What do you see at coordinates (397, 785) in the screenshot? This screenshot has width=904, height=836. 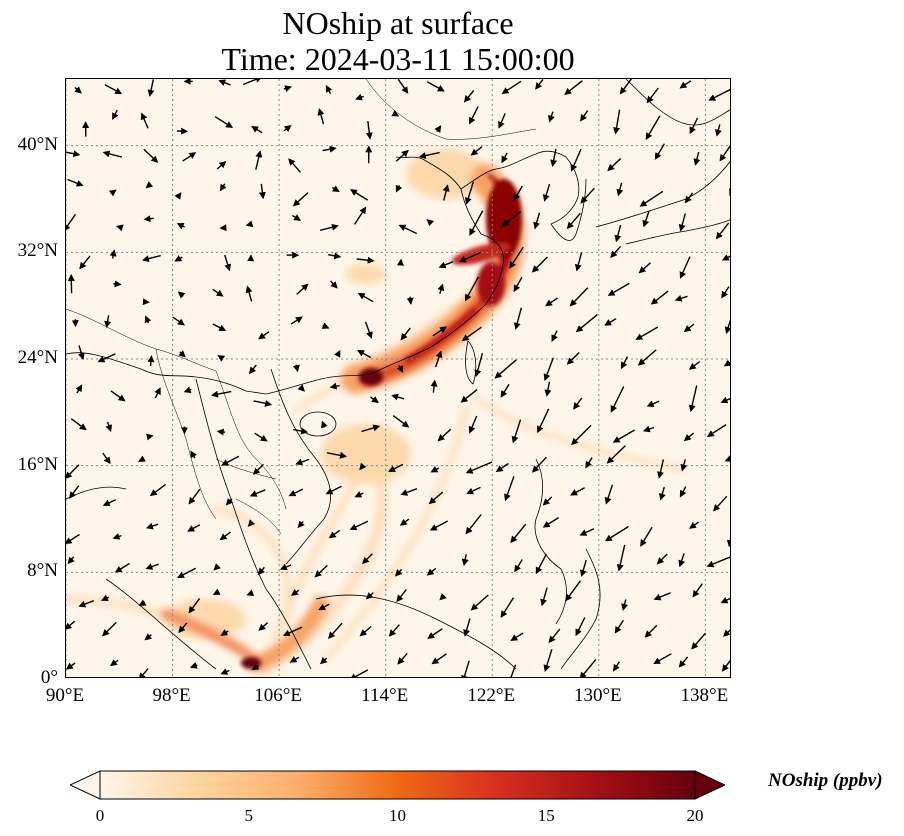 I see `colorbar-gradient` at bounding box center [397, 785].